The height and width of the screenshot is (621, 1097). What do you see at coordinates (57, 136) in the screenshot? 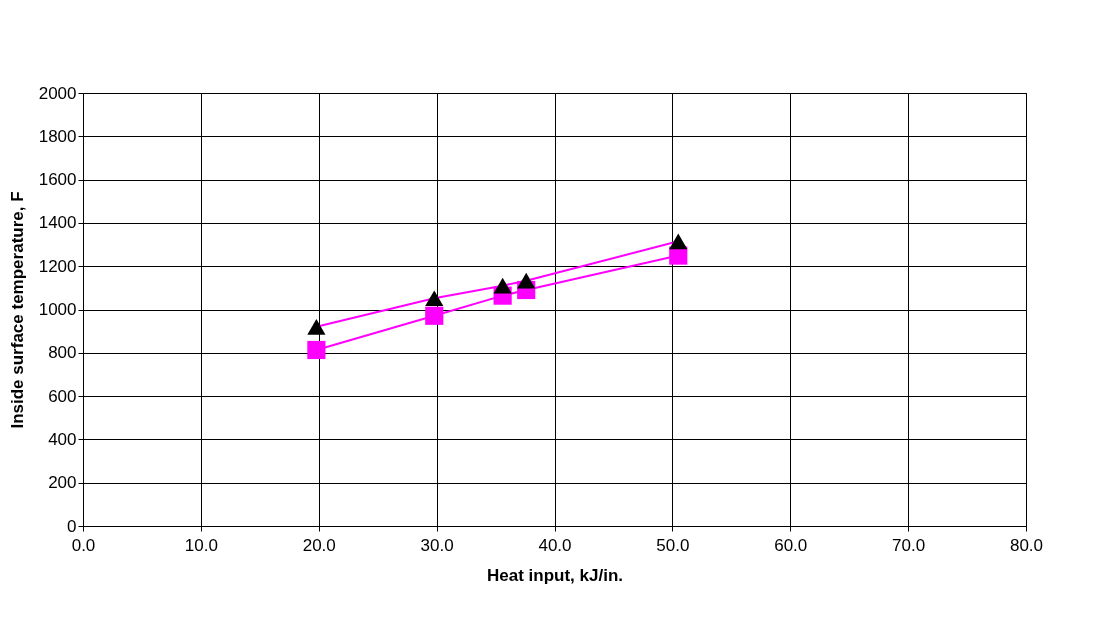
I see `y-tick-label: 1800` at bounding box center [57, 136].